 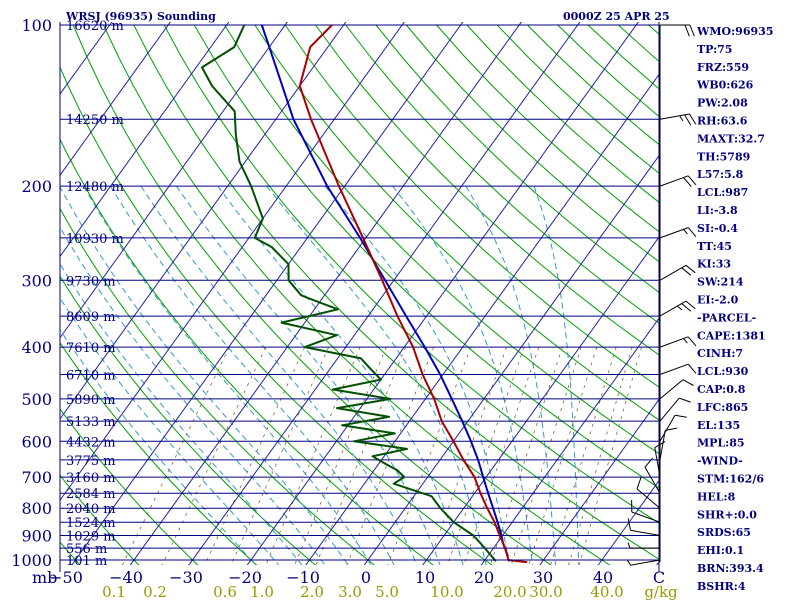 I want to click on stability-index: SW:214, so click(x=720, y=282).